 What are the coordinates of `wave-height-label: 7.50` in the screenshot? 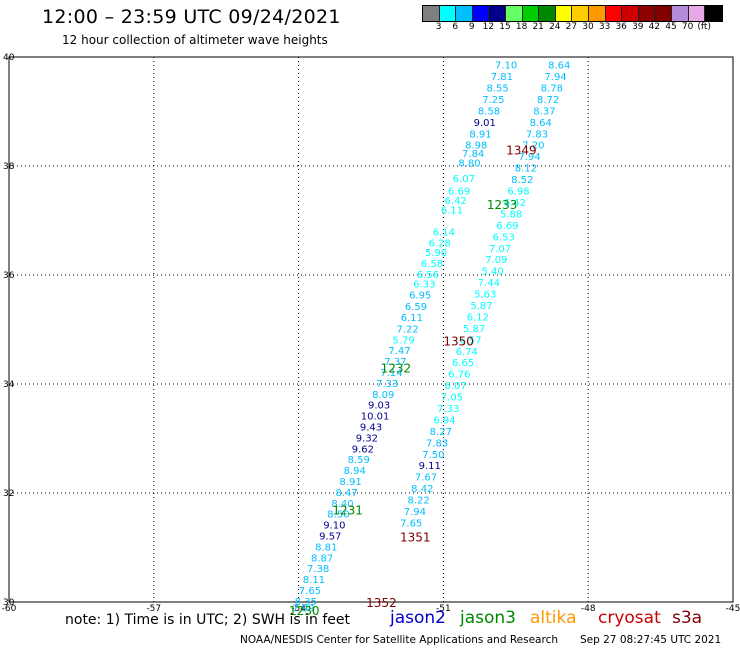 It's located at (433, 455).